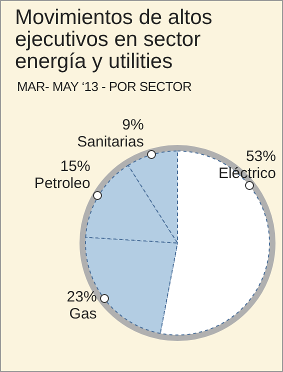 Image resolution: width=283 pixels, height=372 pixels. I want to click on slice-label: Sanitarias, so click(110, 142).